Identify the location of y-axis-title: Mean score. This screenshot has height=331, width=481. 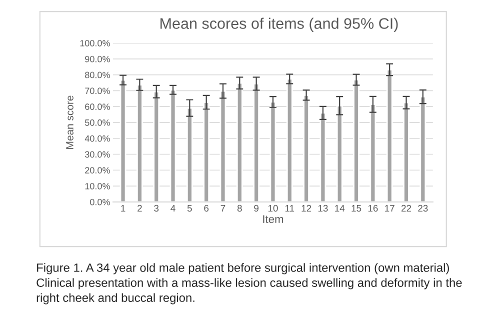
(70, 122).